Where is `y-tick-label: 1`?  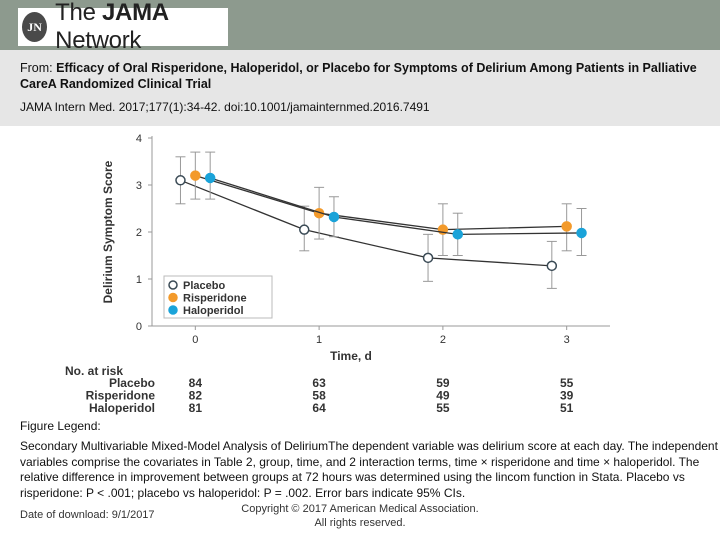
y-tick-label: 1 is located at coordinates (139, 280).